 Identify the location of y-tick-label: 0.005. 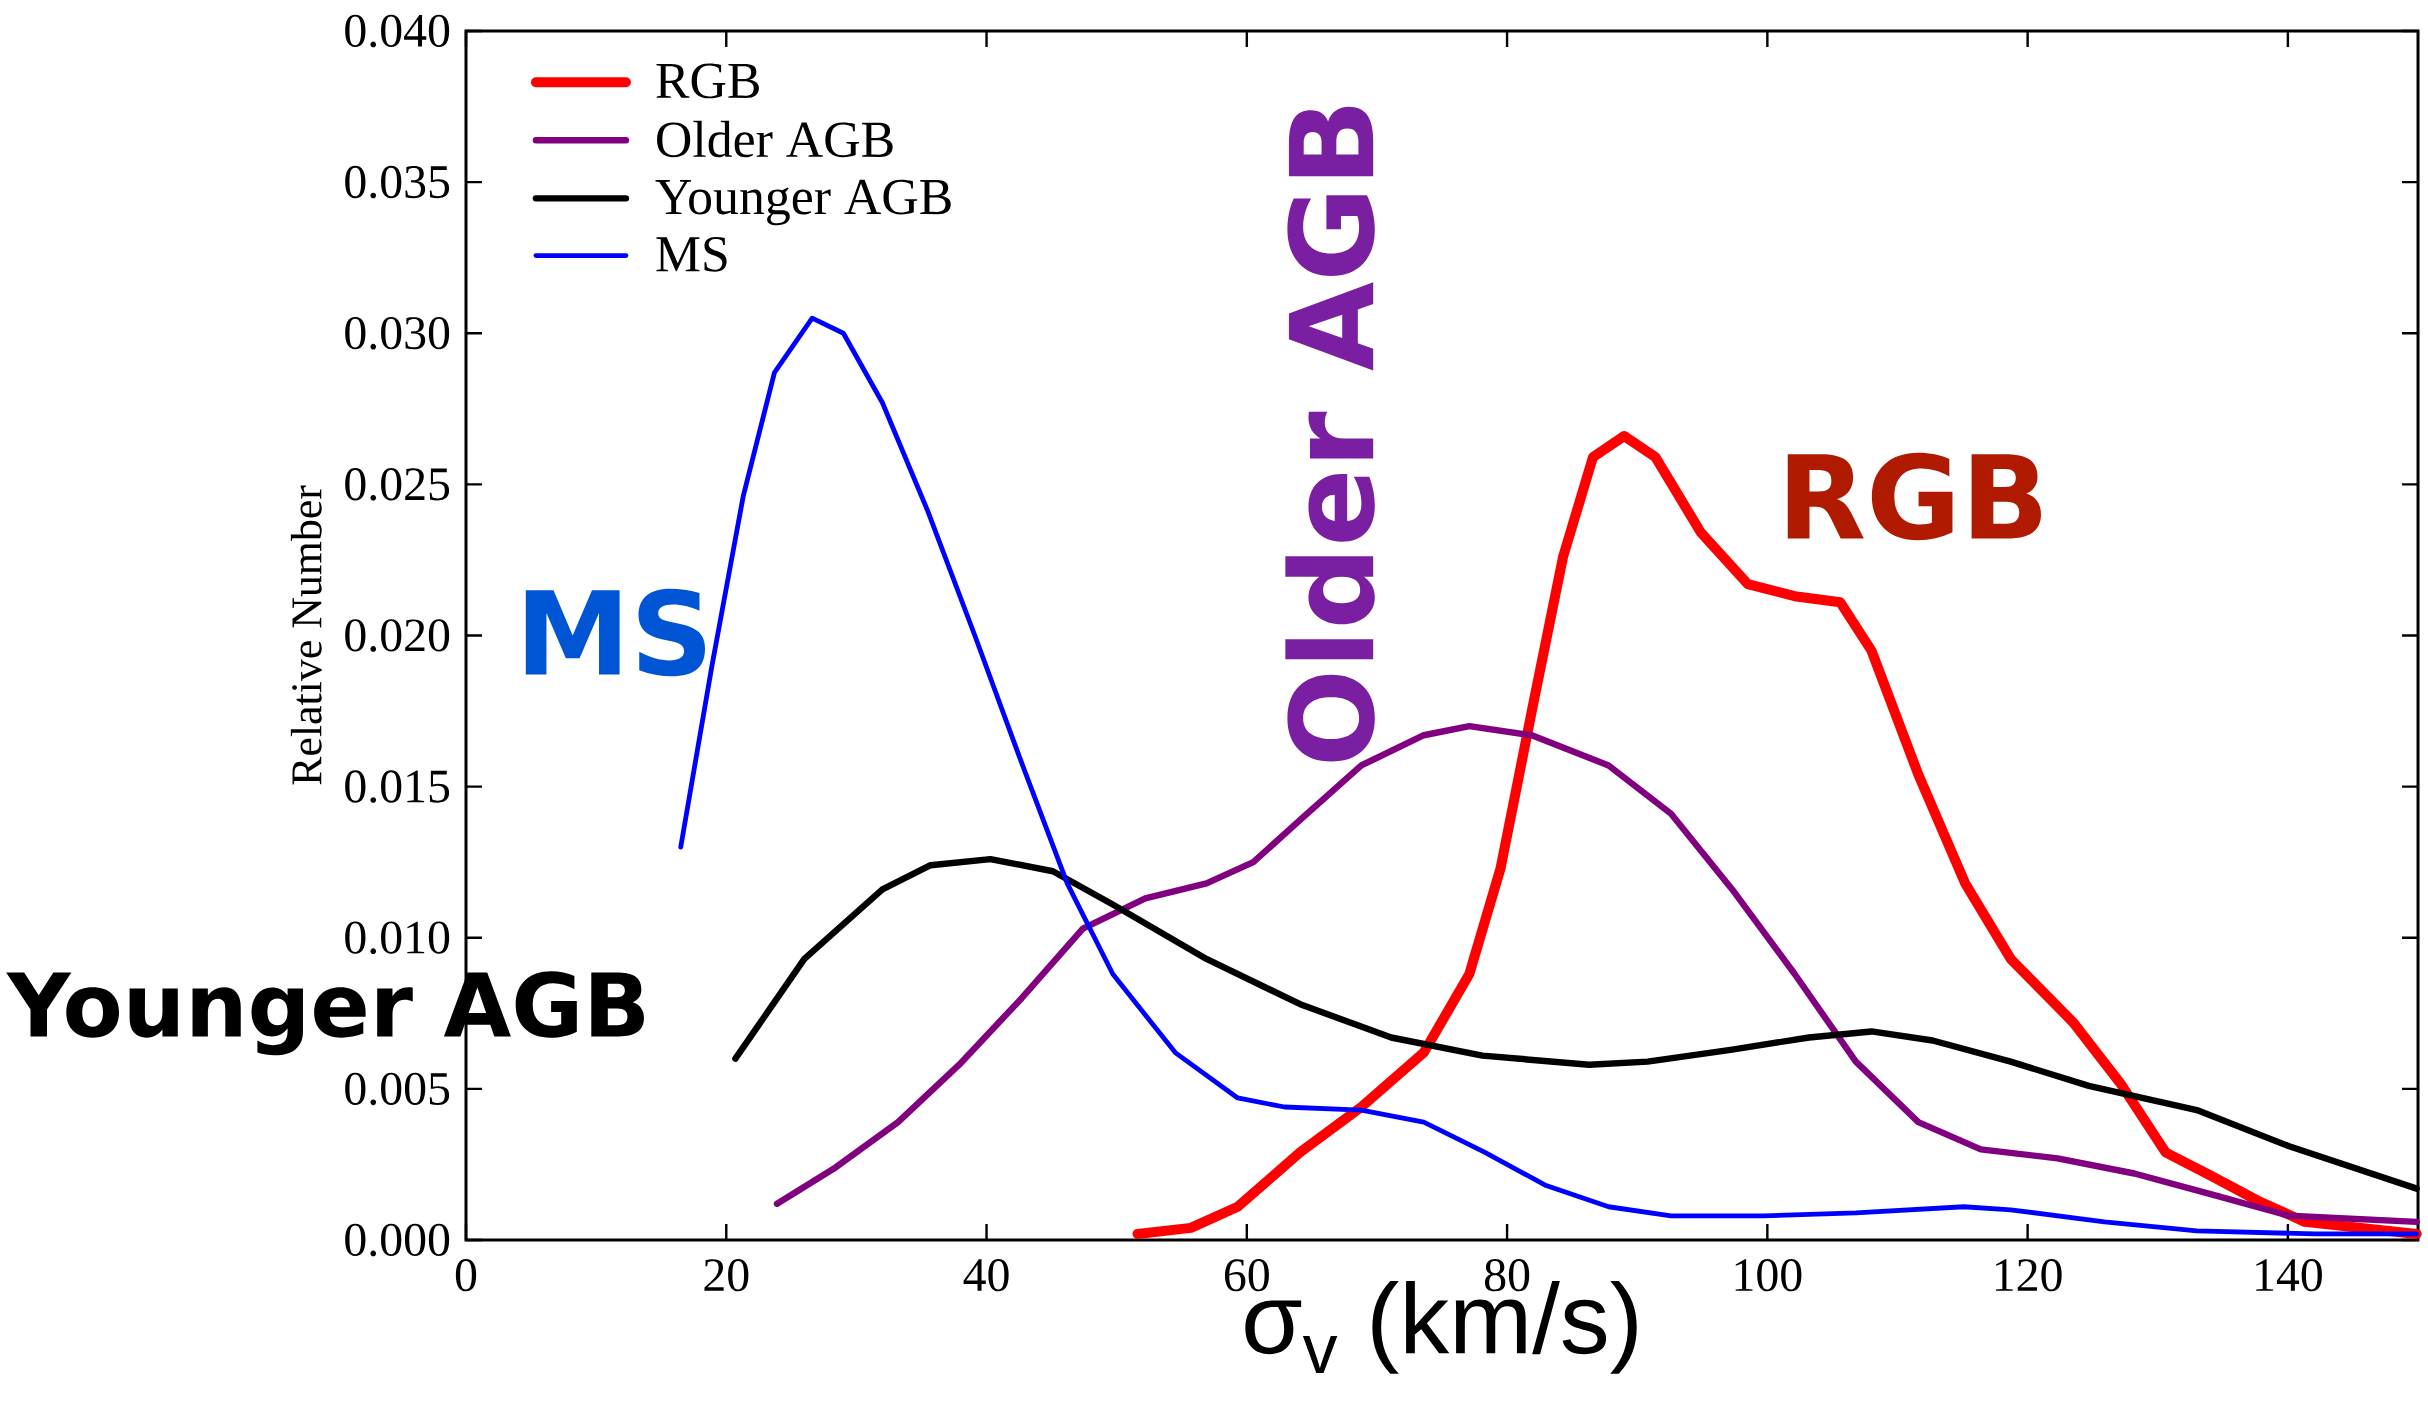
(397, 1089).